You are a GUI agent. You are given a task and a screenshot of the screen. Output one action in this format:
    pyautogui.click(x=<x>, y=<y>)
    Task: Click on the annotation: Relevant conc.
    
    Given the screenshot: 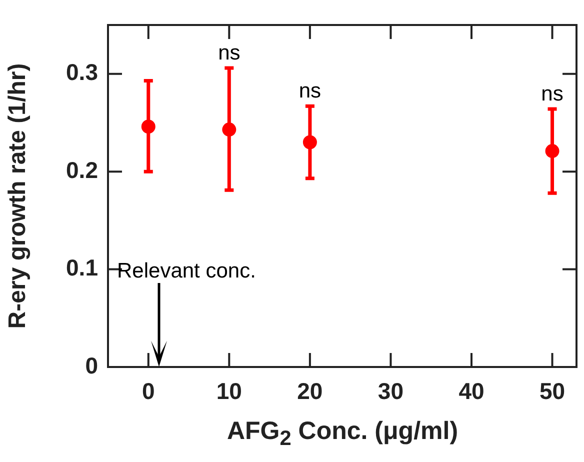 What is the action you would take?
    pyautogui.click(x=186, y=271)
    